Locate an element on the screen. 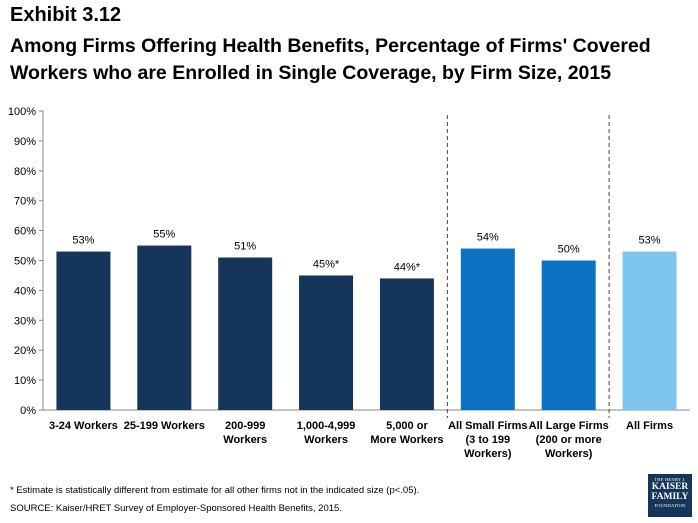  logo-line-3: FAMILY is located at coordinates (670, 497).